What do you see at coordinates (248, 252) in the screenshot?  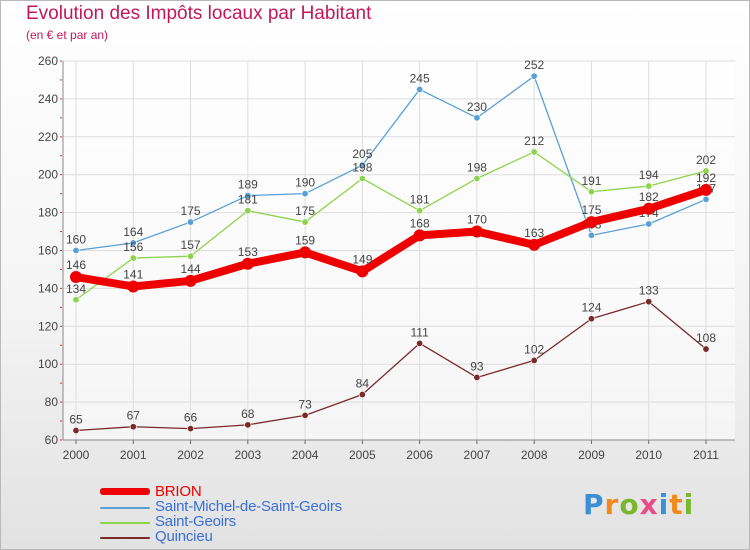 I see `data-label-brion: 153` at bounding box center [248, 252].